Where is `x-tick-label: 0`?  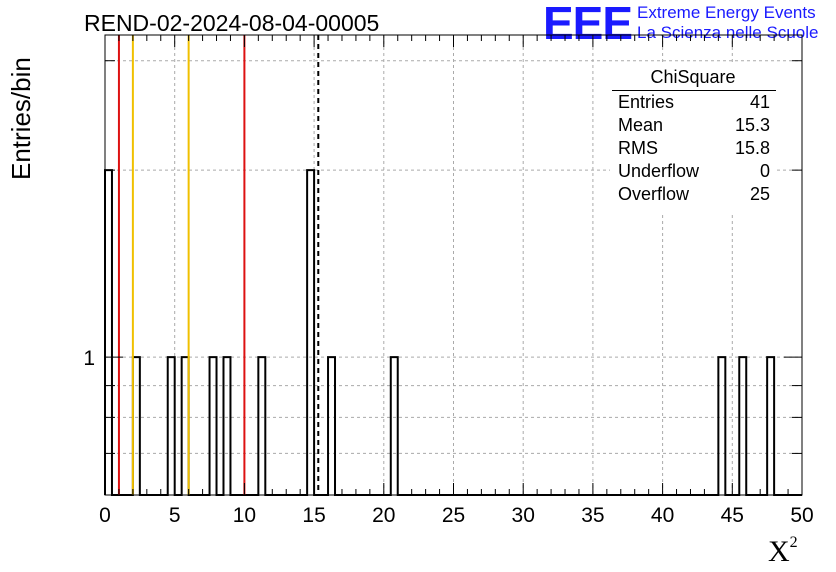
x-tick-label: 0 is located at coordinates (105, 515).